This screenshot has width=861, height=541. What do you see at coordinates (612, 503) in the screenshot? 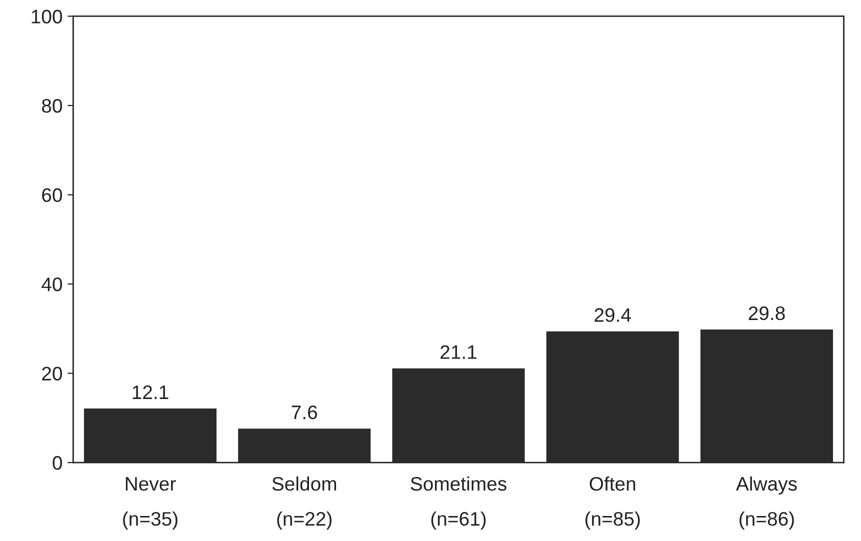
I see `x-tick-label: Often (n=85)` at bounding box center [612, 503].